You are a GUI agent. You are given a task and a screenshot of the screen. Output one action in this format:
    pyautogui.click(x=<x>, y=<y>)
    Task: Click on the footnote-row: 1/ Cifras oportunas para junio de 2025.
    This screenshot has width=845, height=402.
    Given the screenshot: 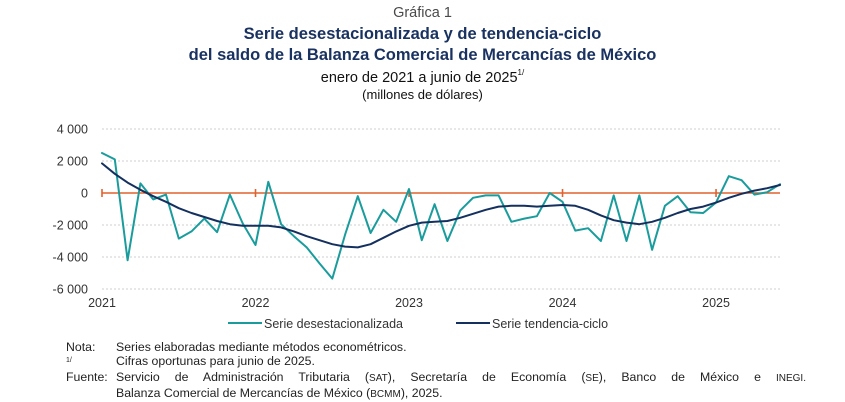 What is the action you would take?
    pyautogui.click(x=436, y=362)
    